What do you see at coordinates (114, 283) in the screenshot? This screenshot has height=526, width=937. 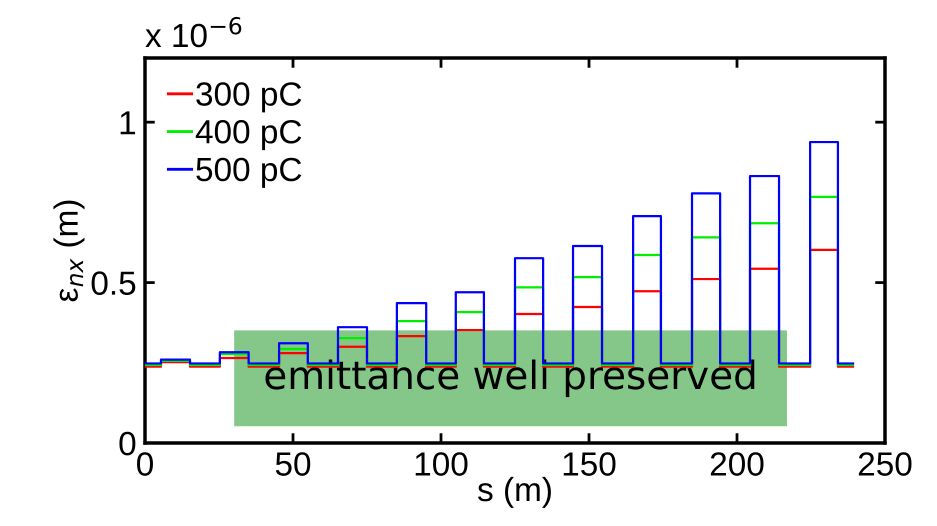 I see `y-tick-label: 0.5` at bounding box center [114, 283].